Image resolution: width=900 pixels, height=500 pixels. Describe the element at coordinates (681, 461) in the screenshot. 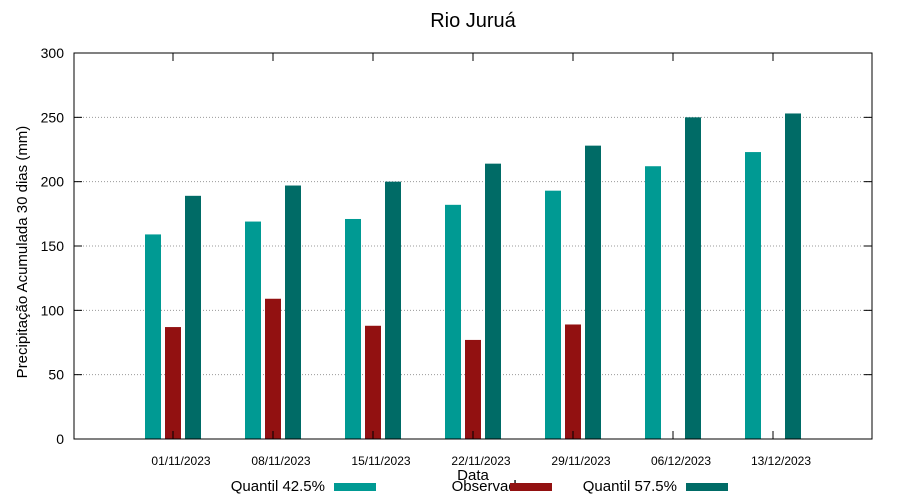

I see `x-tick-label: 06/12/2023` at that location.